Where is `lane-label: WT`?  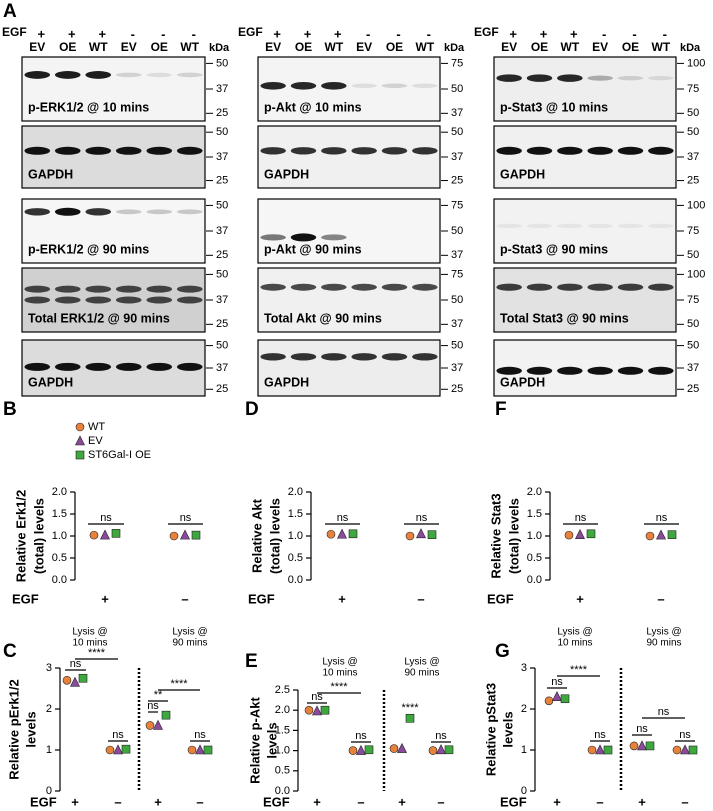
lane-label: WT is located at coordinates (334, 47).